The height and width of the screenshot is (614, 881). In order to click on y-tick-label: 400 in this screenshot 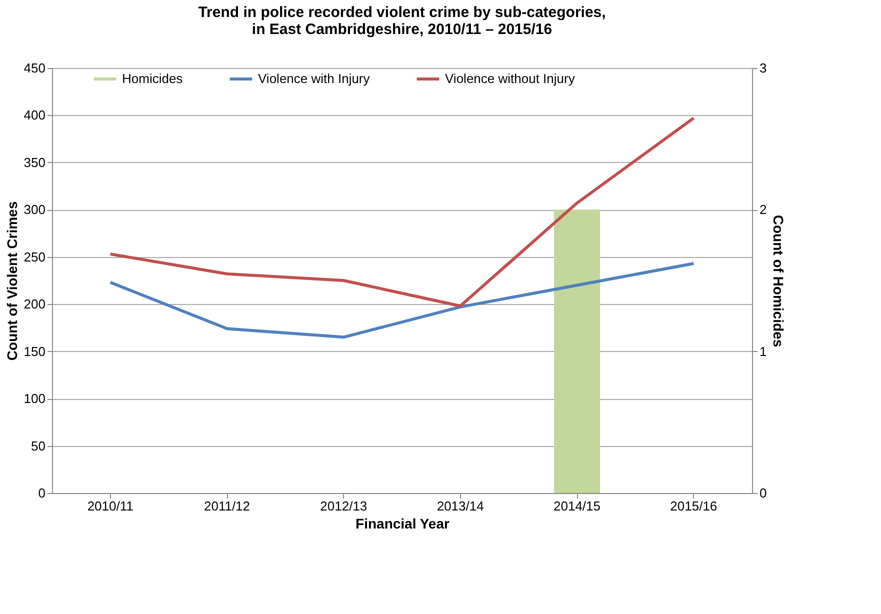, I will do `click(35, 115)`.